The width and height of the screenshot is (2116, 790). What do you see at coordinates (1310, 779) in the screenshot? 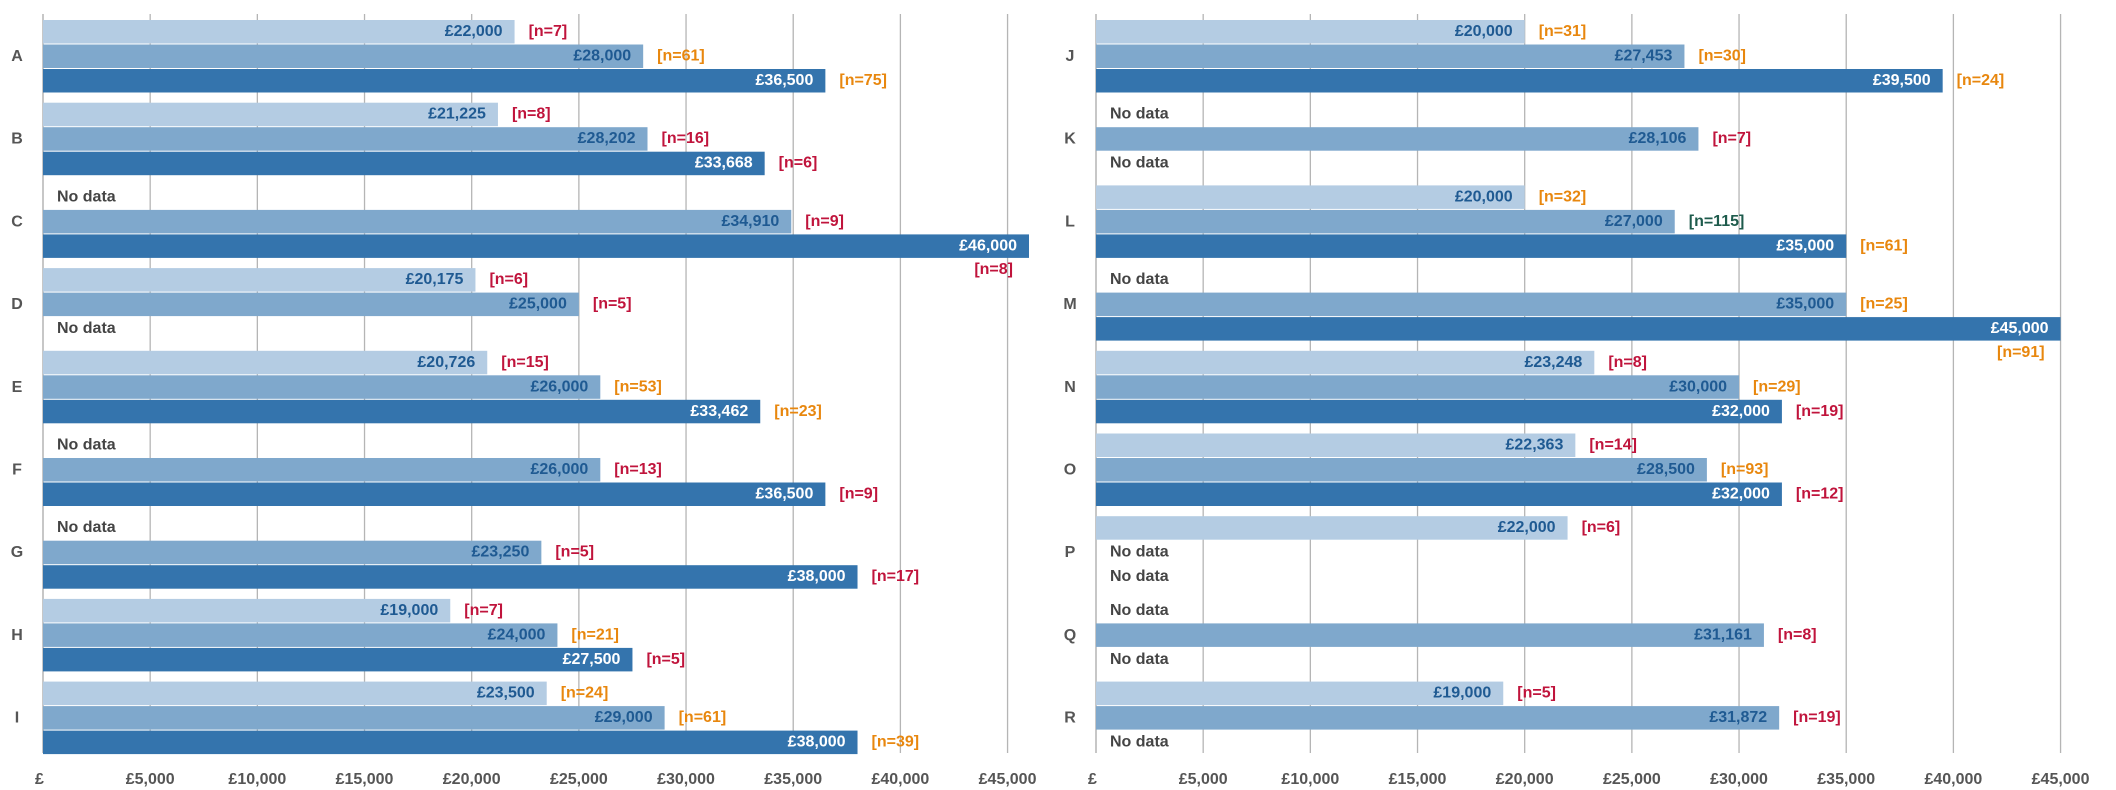
I see `x-tick-label: £10,000` at bounding box center [1310, 779].